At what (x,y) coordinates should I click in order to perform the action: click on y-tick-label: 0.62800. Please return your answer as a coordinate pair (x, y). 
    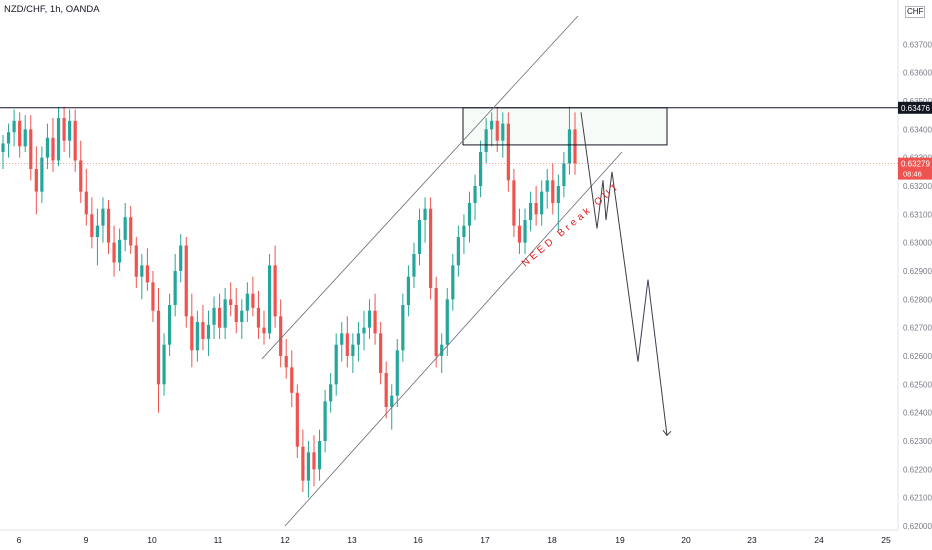
    Looking at the image, I should click on (917, 299).